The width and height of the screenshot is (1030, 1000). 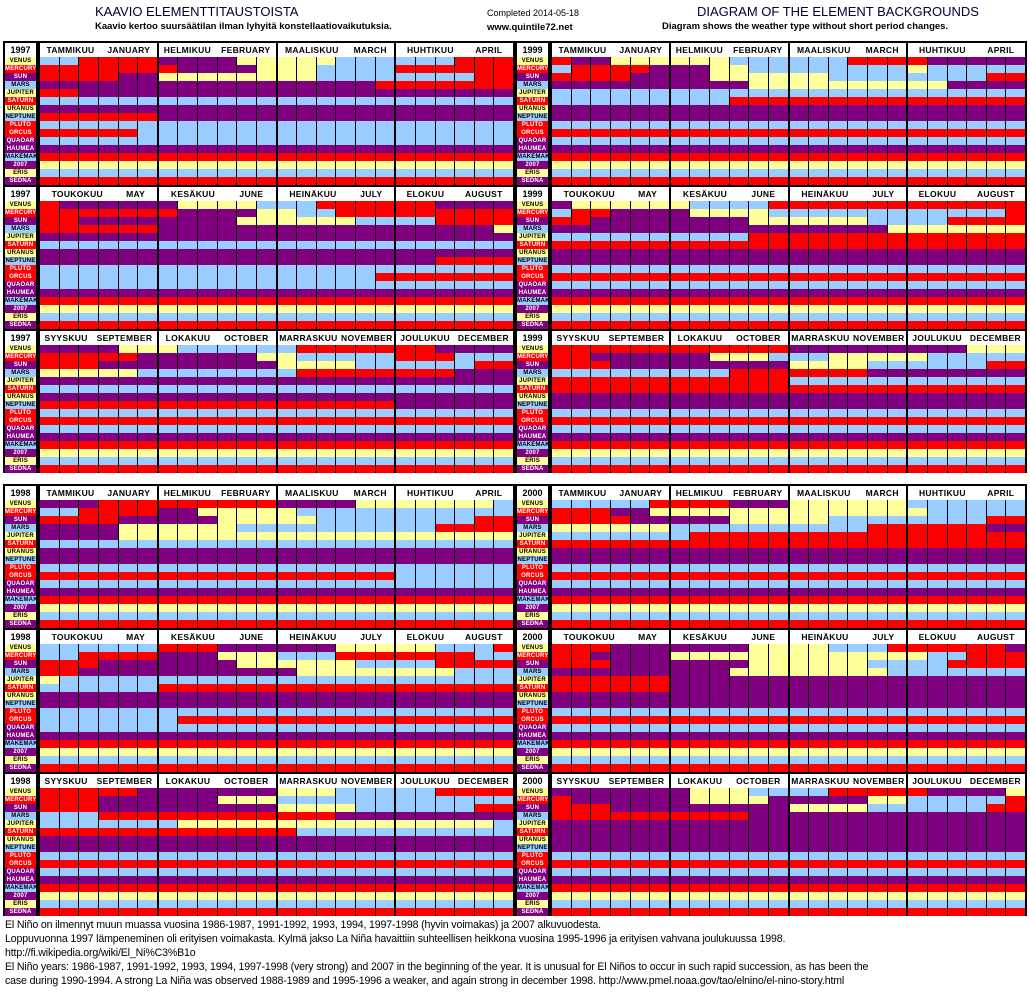 What do you see at coordinates (787, 564) in the screenshot?
I see `color-grid` at bounding box center [787, 564].